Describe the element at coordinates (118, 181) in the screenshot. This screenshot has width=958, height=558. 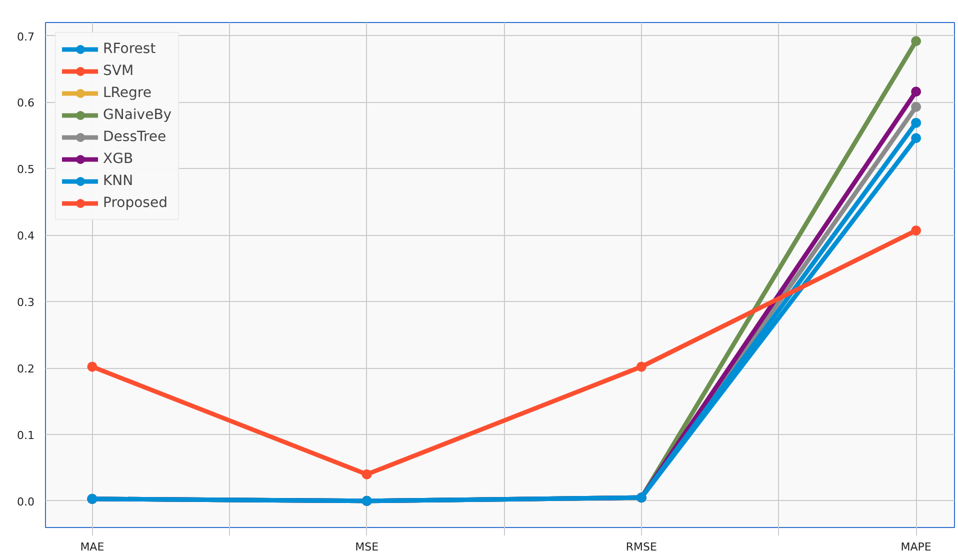
I see `legend-label: KNN` at that location.